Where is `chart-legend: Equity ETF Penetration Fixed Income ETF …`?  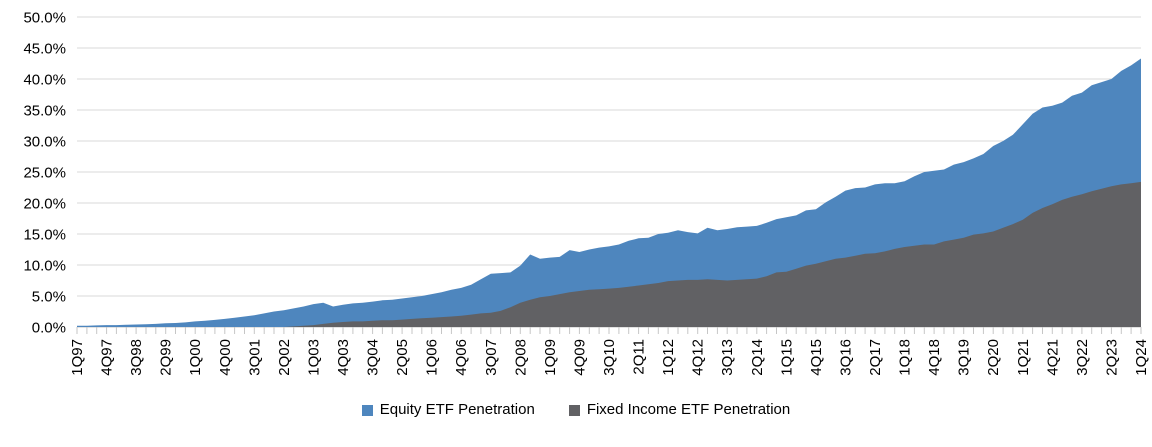
chart-legend: Equity ETF Penetration Fixed Income ETF … is located at coordinates (576, 410).